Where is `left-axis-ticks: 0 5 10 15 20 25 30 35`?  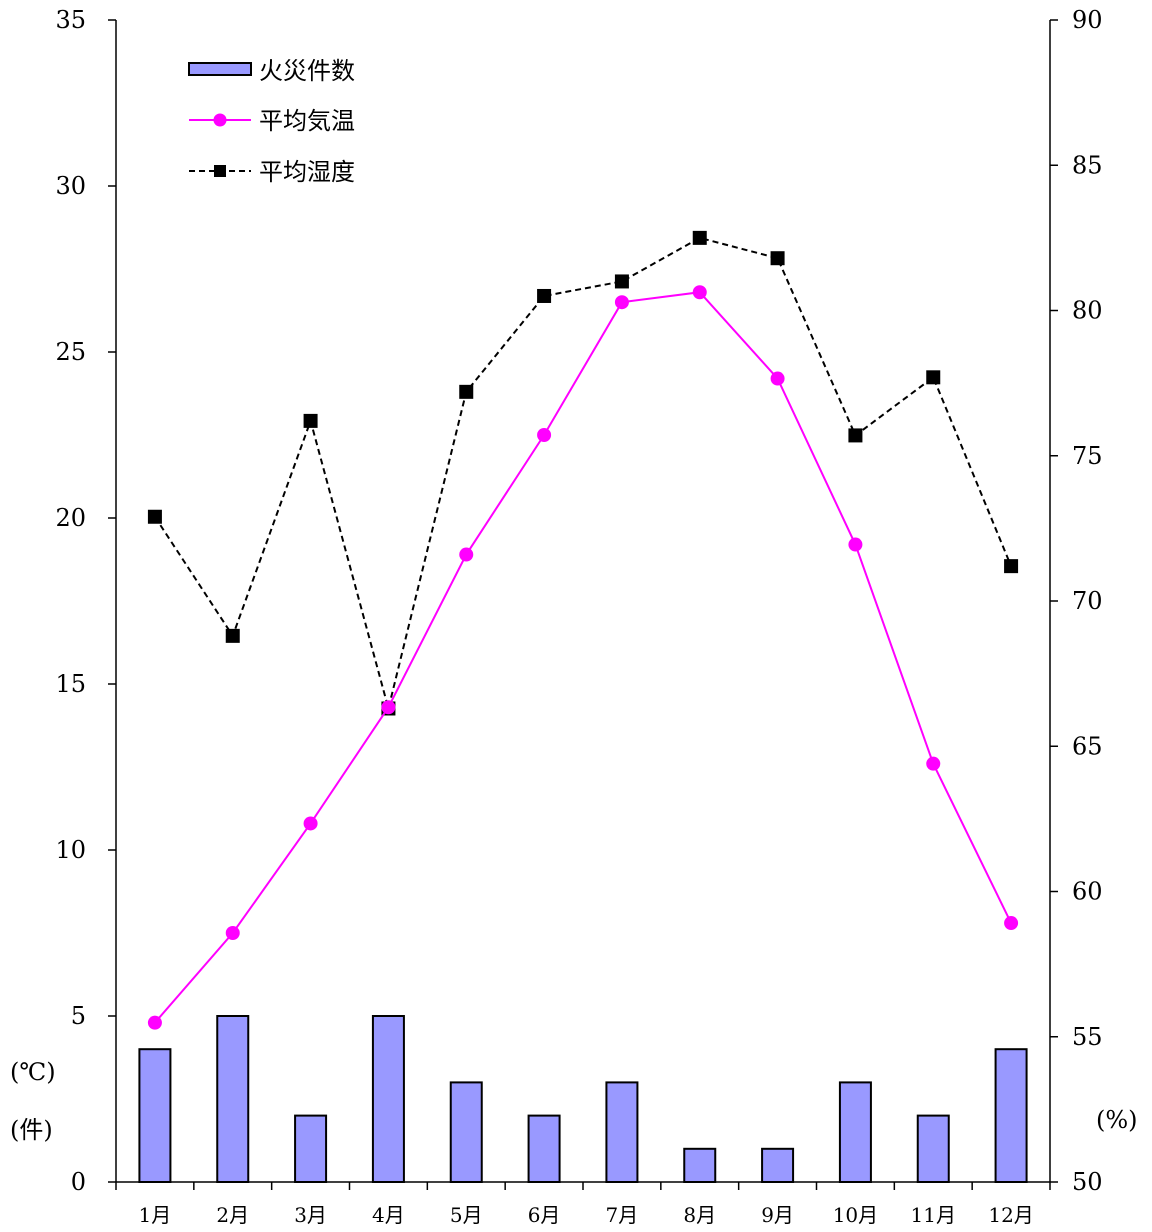 left-axis-ticks: 0 5 10 15 20 25 30 35 is located at coordinates (85, 601).